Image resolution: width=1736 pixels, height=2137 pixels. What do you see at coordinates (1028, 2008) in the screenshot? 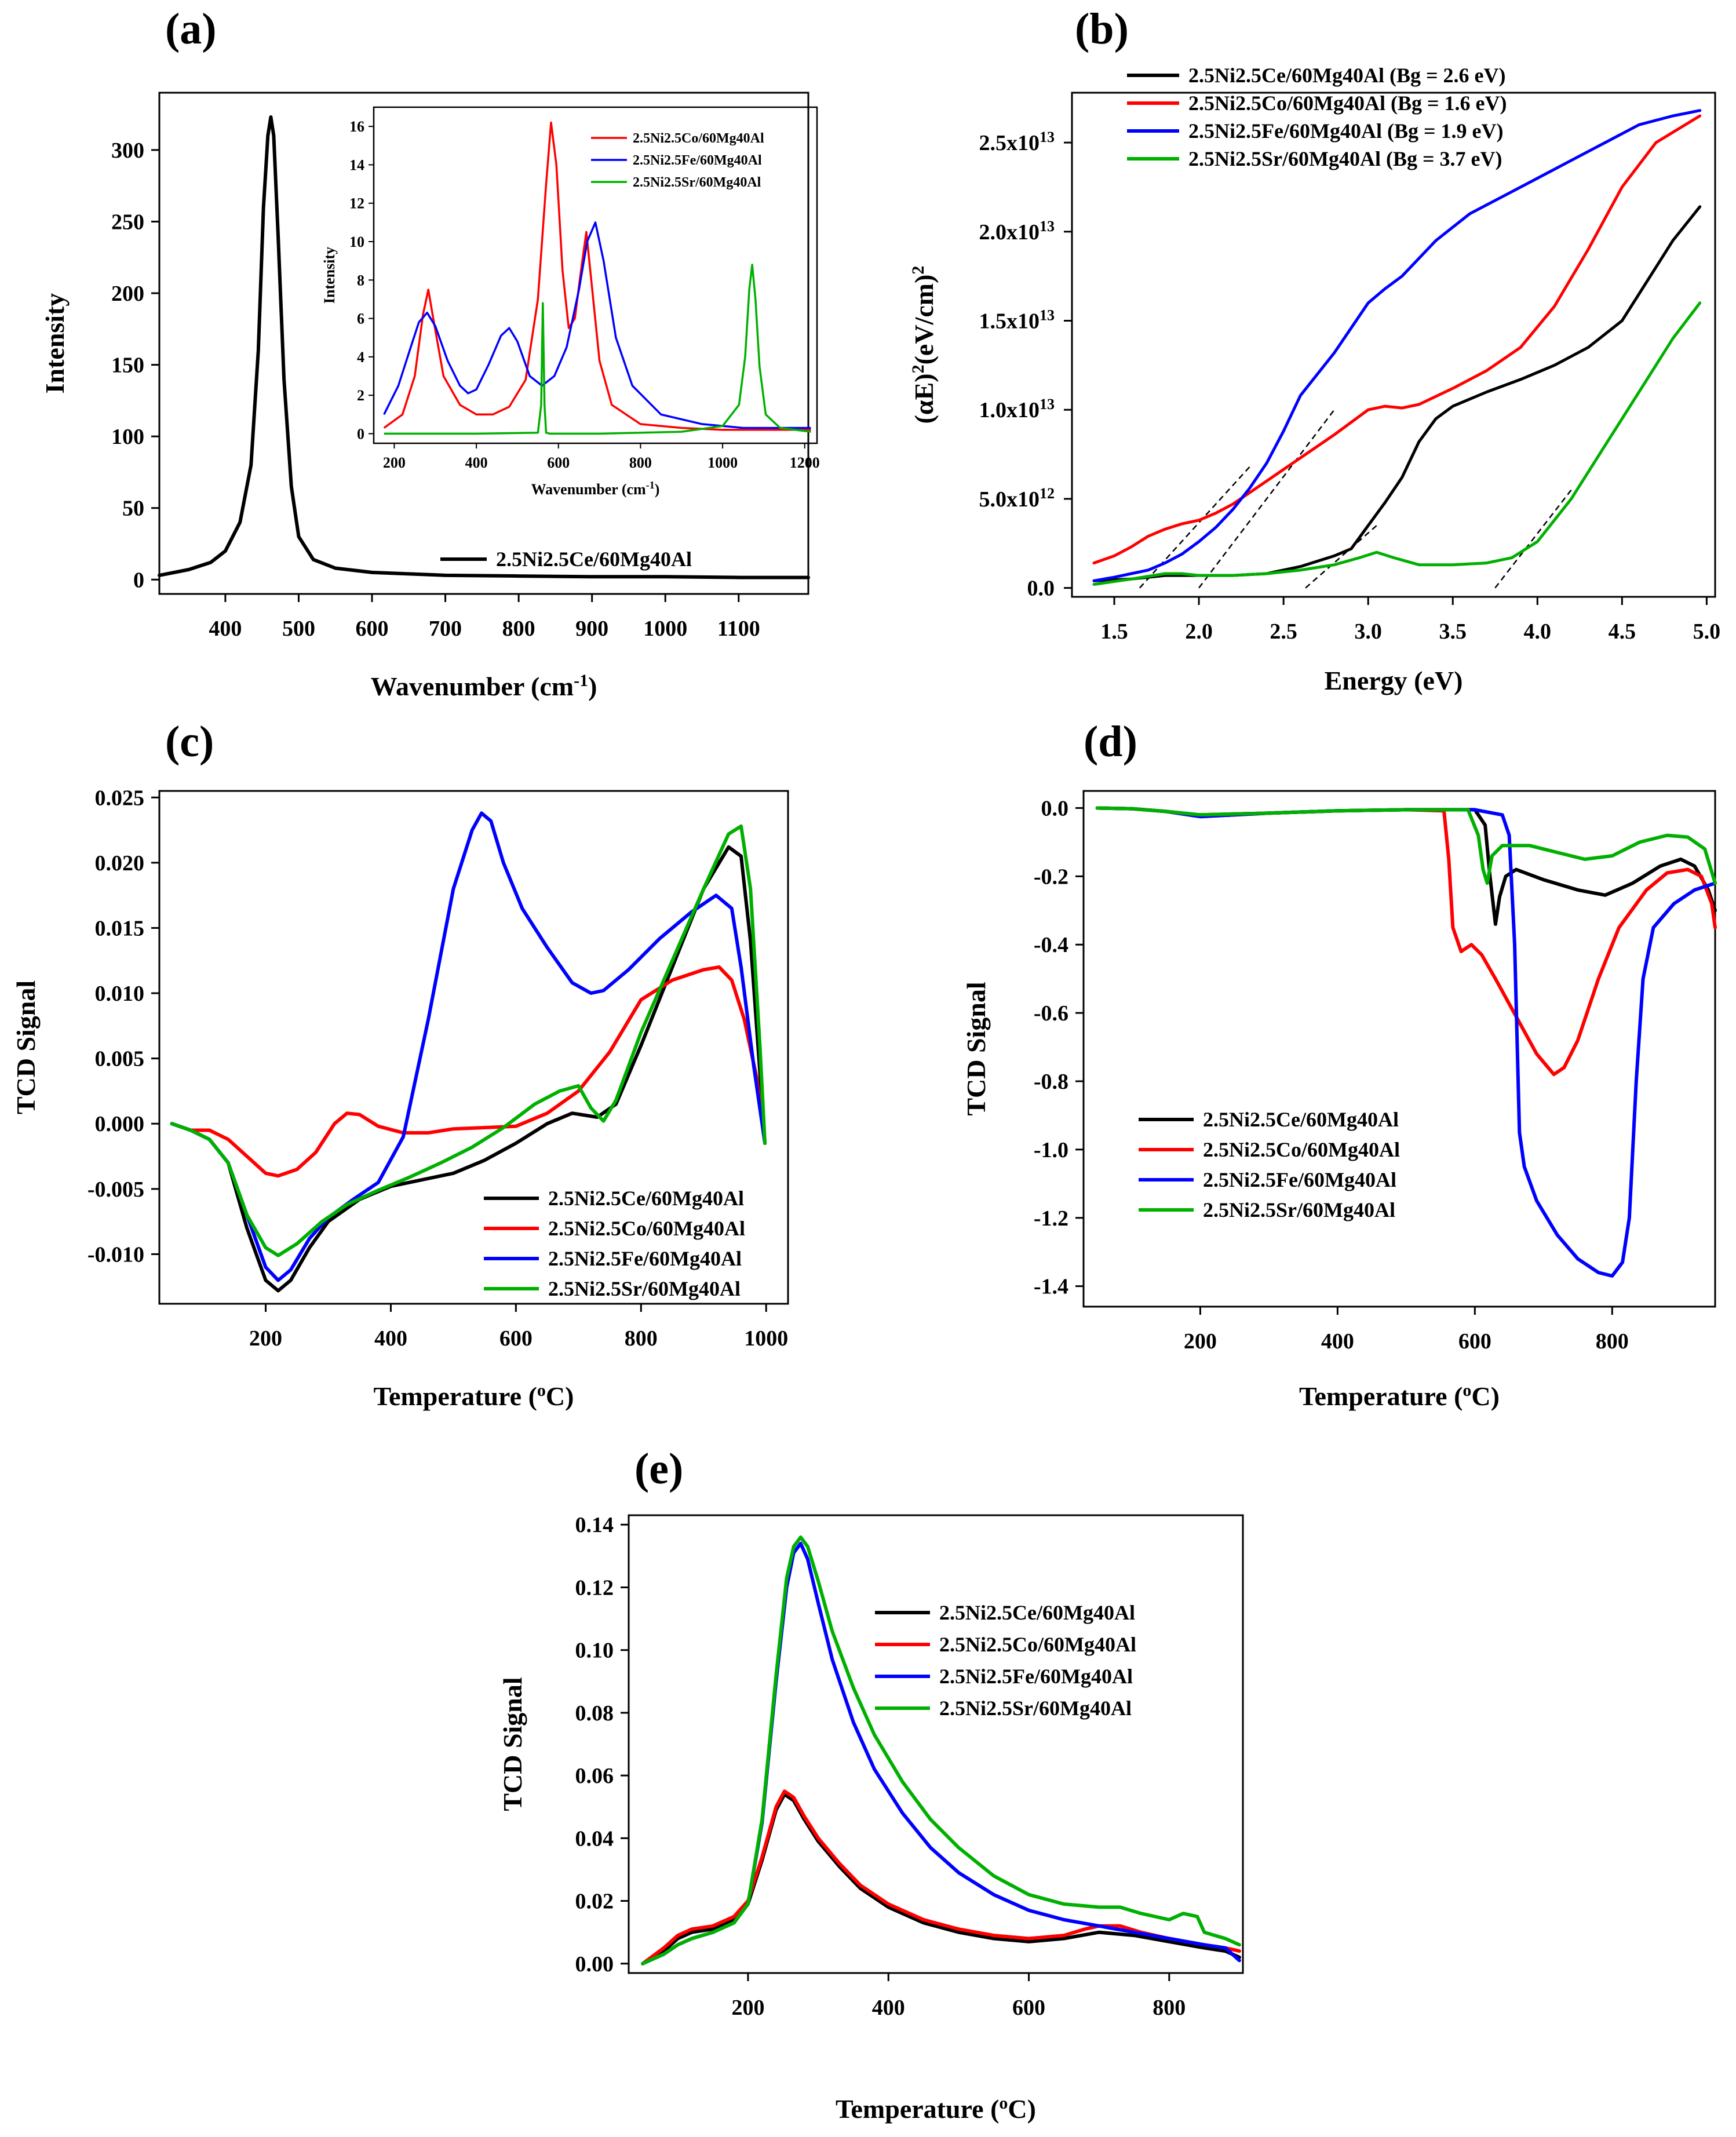
I see `panel-e-x-tick-label: 600` at bounding box center [1028, 2008].